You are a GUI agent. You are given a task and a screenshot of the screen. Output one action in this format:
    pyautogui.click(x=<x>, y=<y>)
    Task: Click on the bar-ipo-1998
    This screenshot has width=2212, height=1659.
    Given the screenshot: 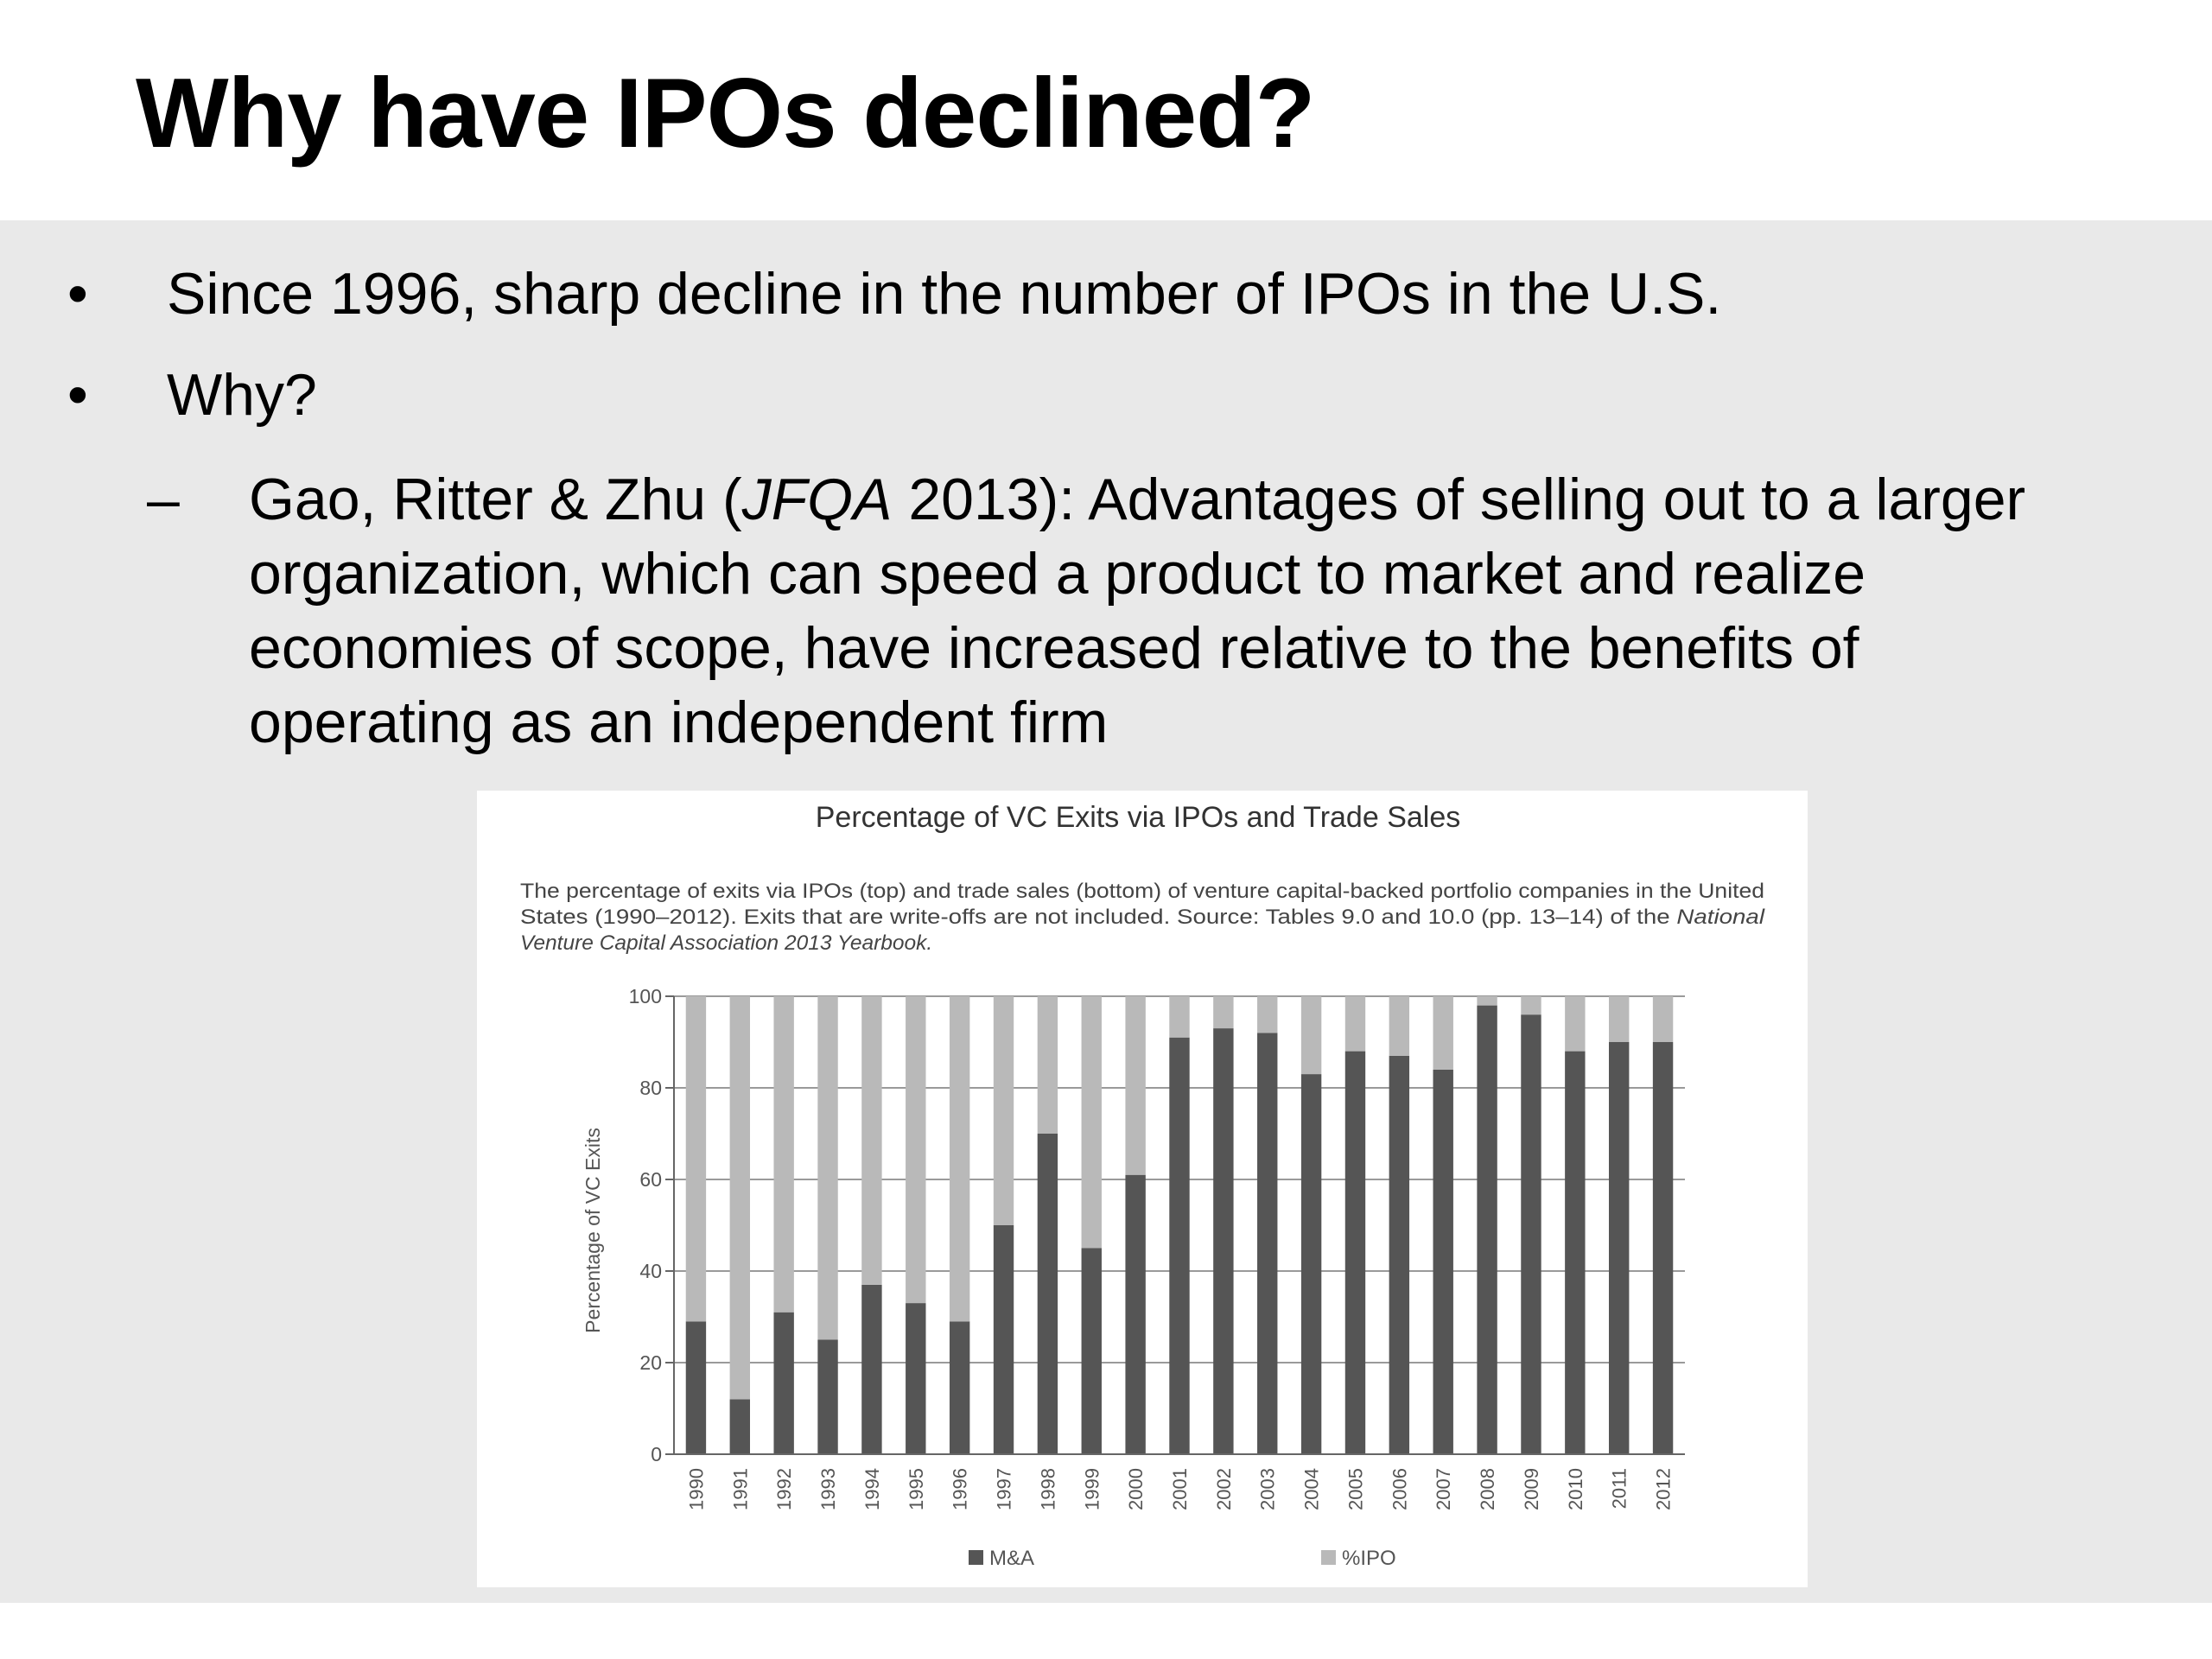 What is the action you would take?
    pyautogui.click(x=1047, y=1065)
    